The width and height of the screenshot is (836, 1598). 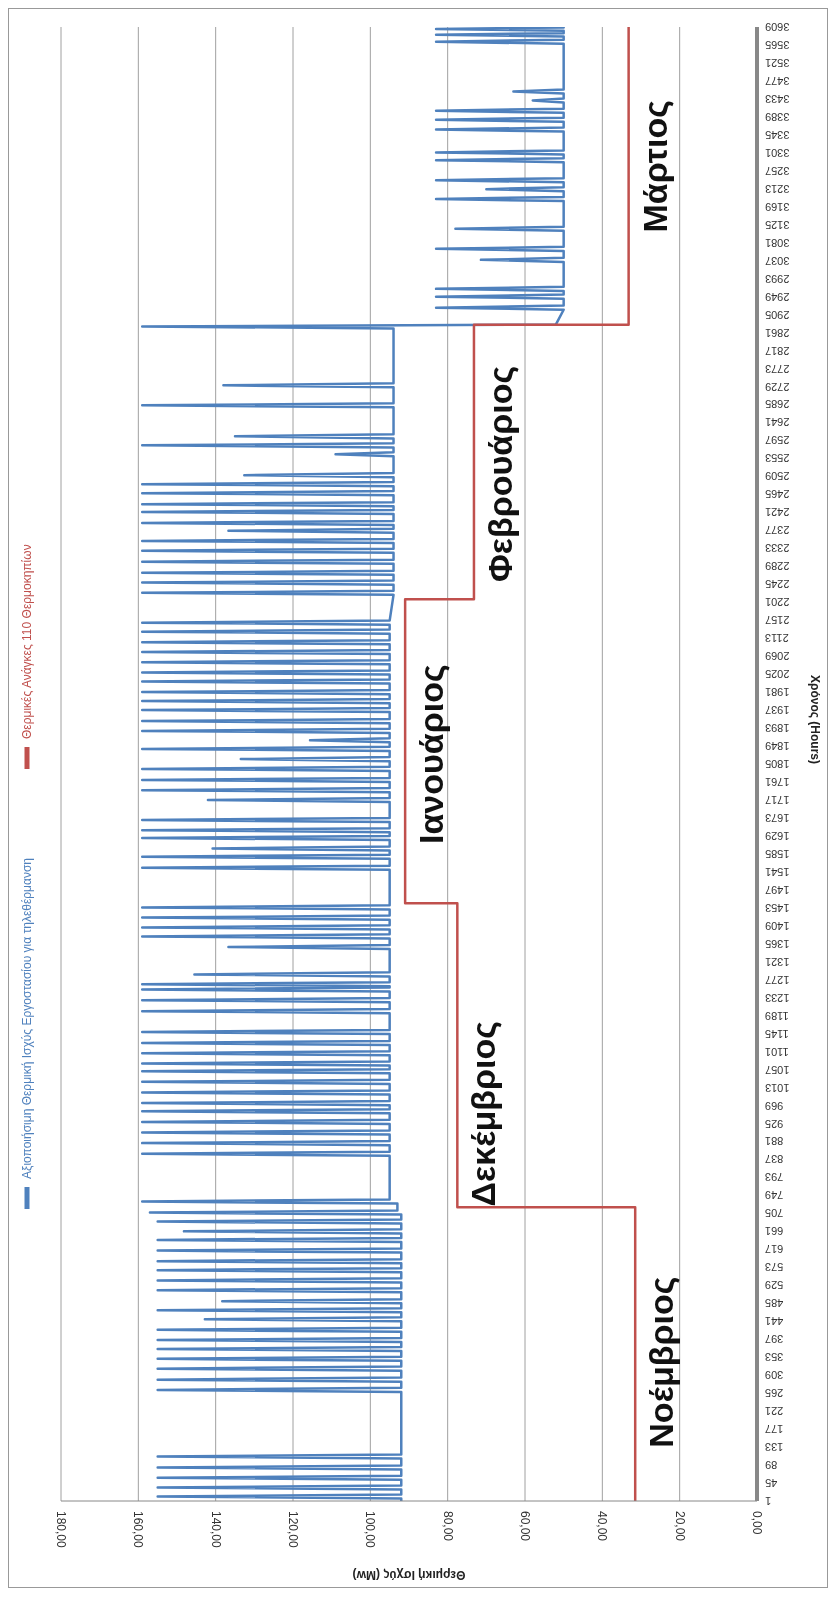 I want to click on x-tick-label: 140,00, so click(x=215, y=1530).